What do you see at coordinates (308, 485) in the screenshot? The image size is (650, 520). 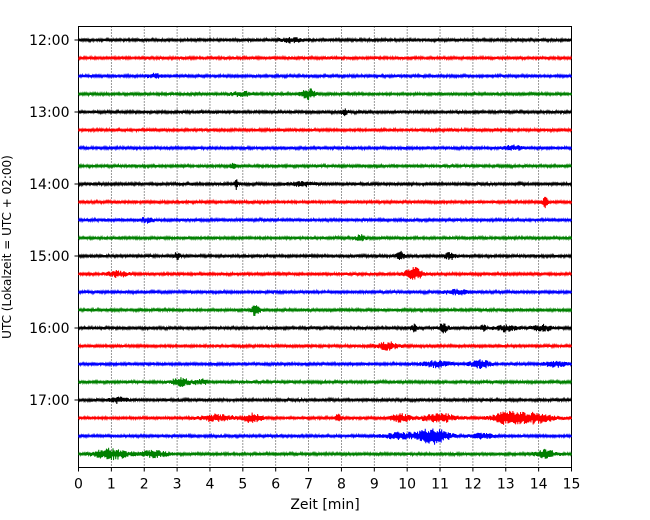 I see `x-tick-label: 7` at bounding box center [308, 485].